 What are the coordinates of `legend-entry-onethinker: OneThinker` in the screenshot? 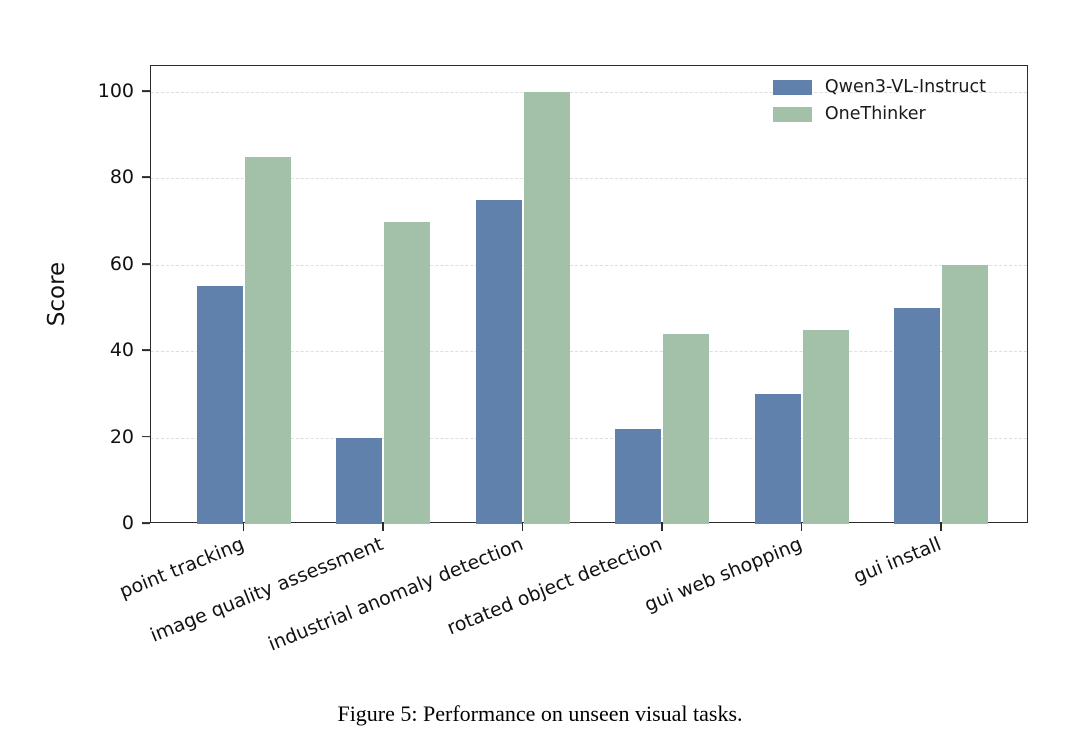 It's located at (879, 113).